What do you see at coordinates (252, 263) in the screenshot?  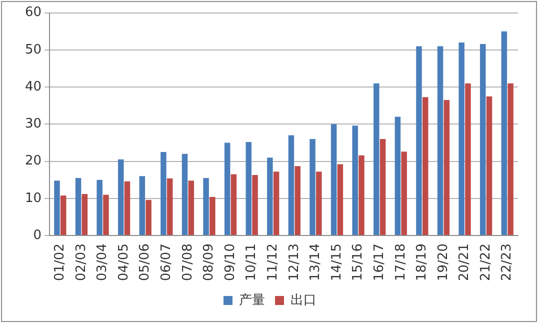 I see `x-tick-label: 10/11` at bounding box center [252, 263].